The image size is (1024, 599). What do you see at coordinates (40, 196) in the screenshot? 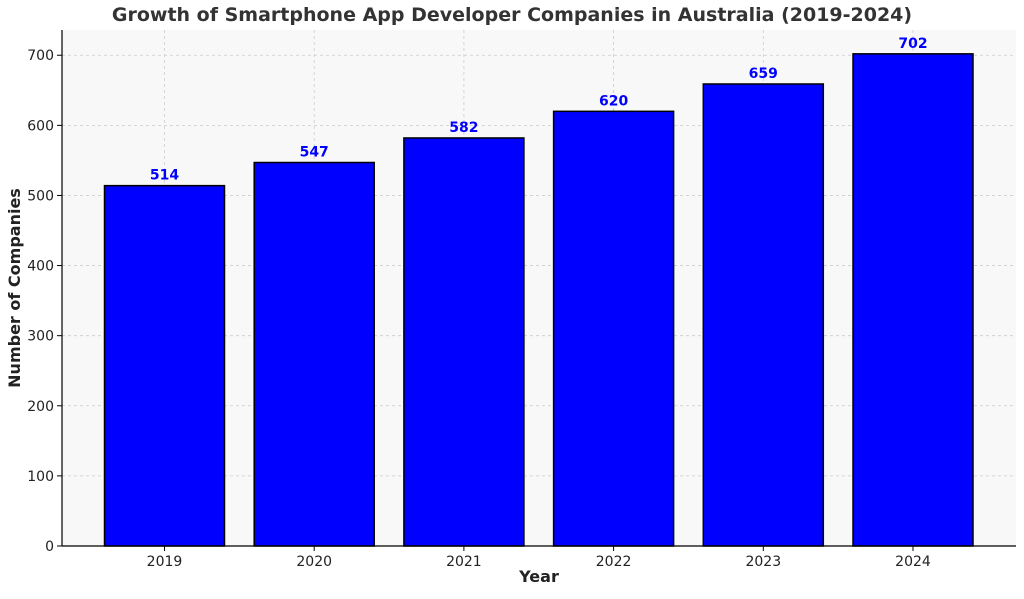
I see `y-tick-label: 500` at bounding box center [40, 196].